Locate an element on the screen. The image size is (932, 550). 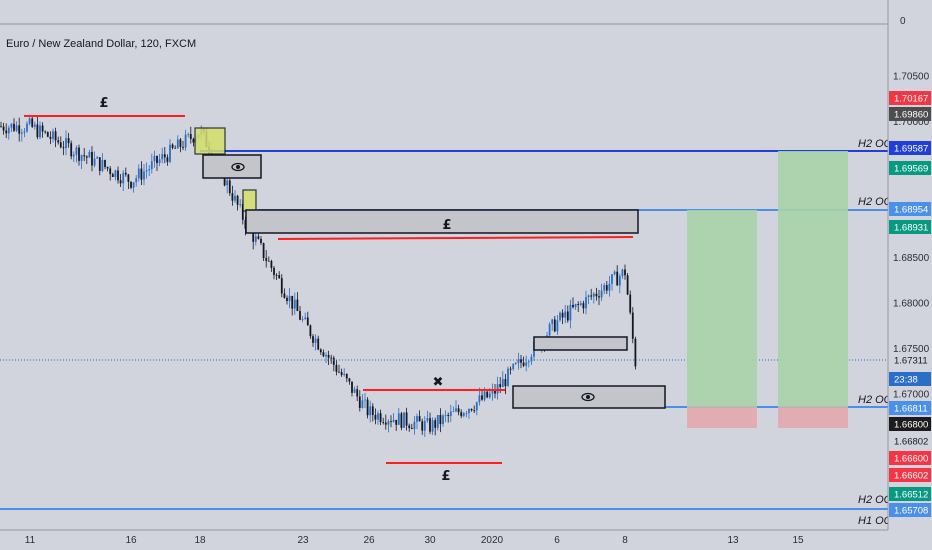
small-zone-mid is located at coordinates (580, 343).